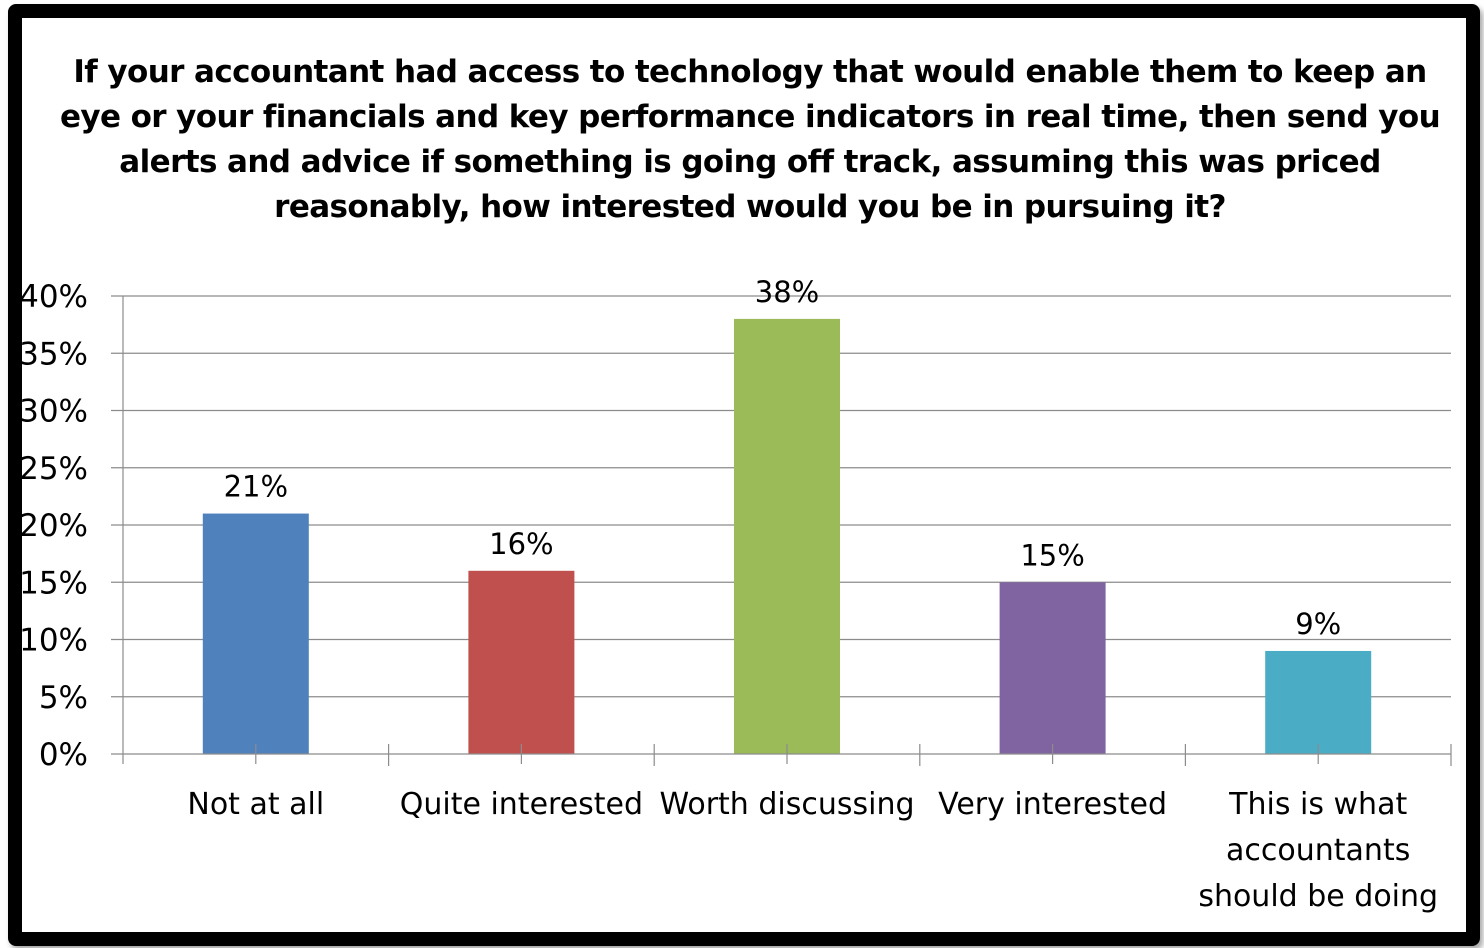 The width and height of the screenshot is (1484, 948). What do you see at coordinates (1052, 555) in the screenshot?
I see `data-label: 15%` at bounding box center [1052, 555].